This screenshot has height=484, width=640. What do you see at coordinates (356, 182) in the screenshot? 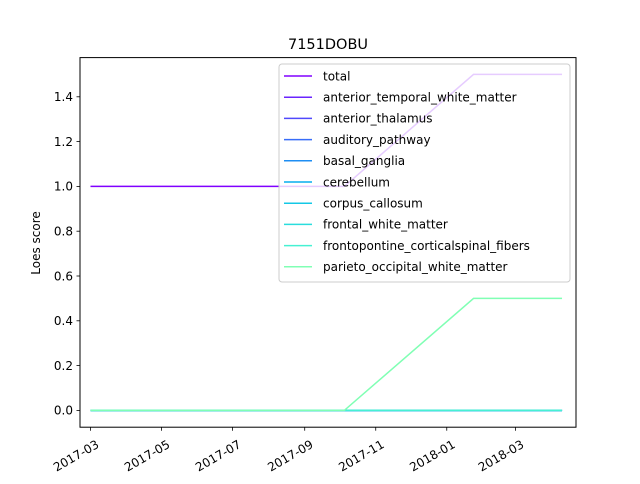
I see `legend-label-5: cerebellum` at bounding box center [356, 182].